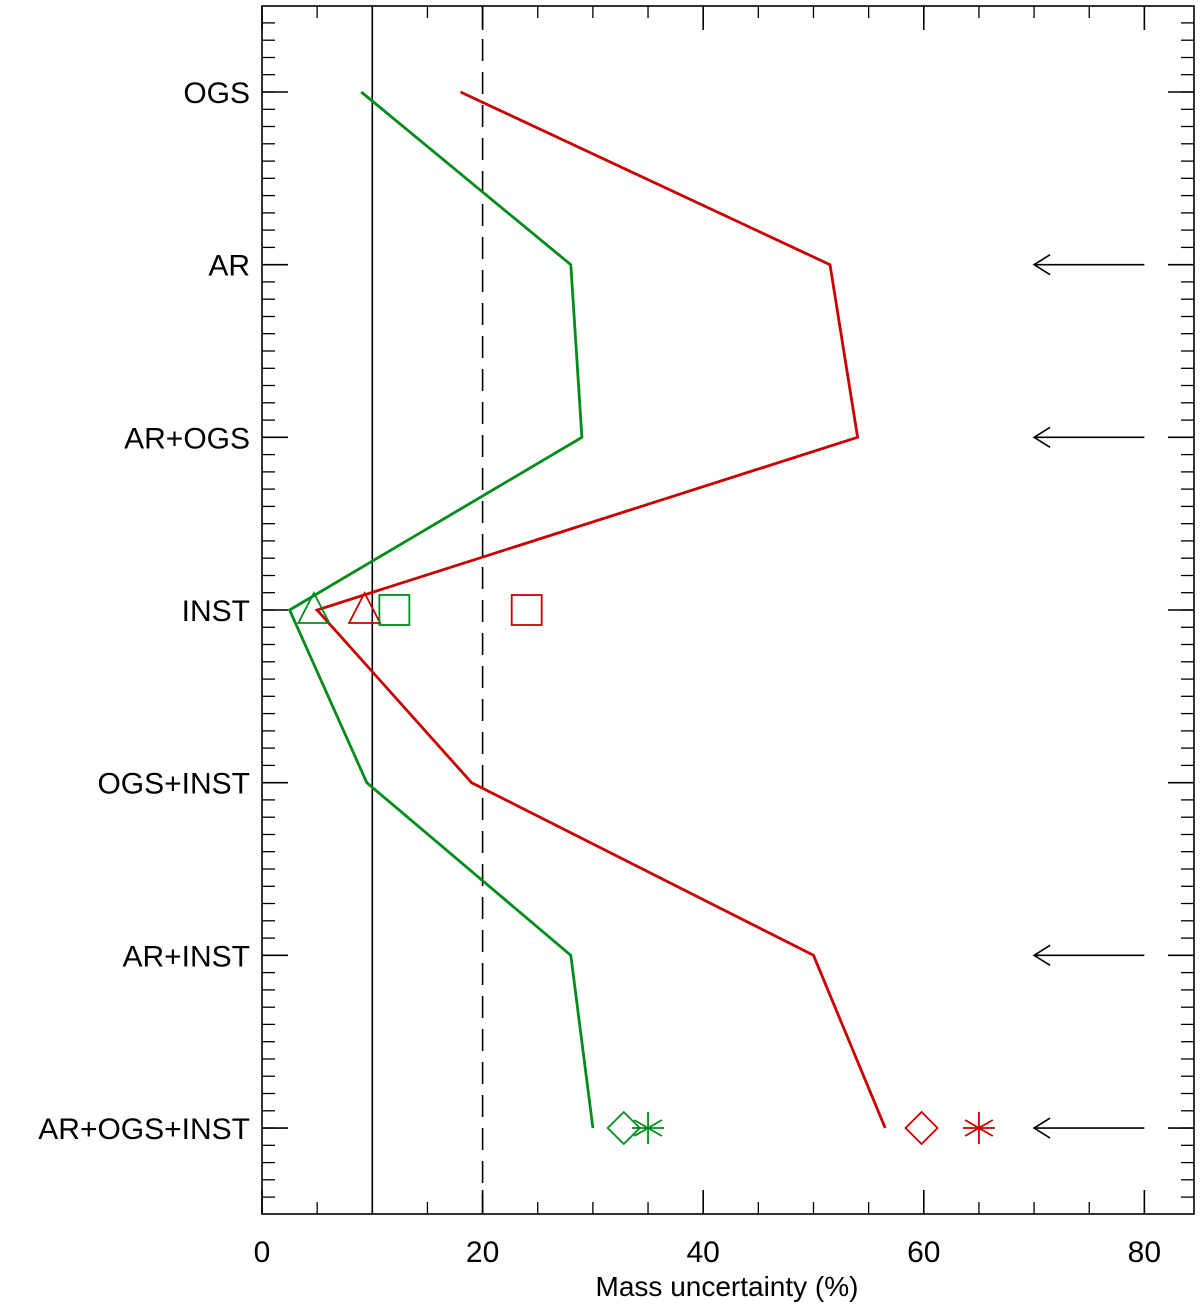 This screenshot has width=1200, height=1309. What do you see at coordinates (1088, 696) in the screenshot?
I see `arrow-layer` at bounding box center [1088, 696].